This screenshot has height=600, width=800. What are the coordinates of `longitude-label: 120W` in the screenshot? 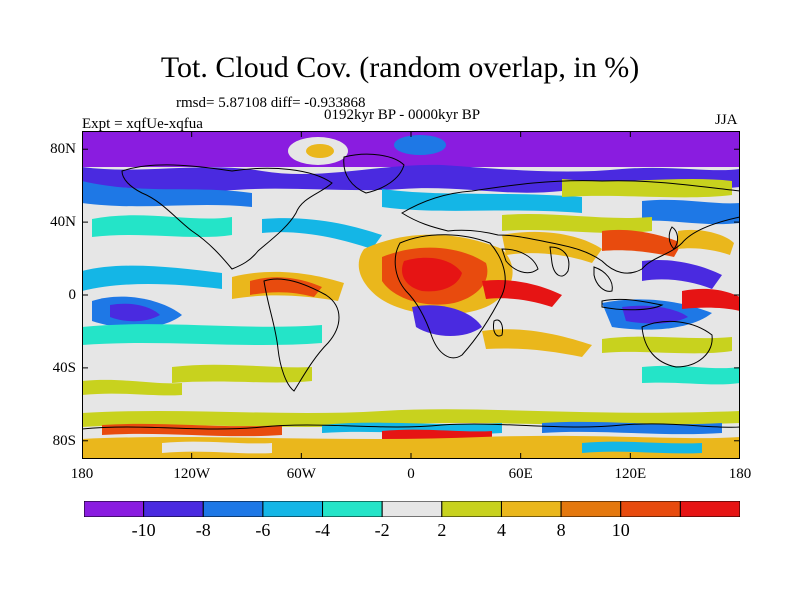 It's located at (191, 474).